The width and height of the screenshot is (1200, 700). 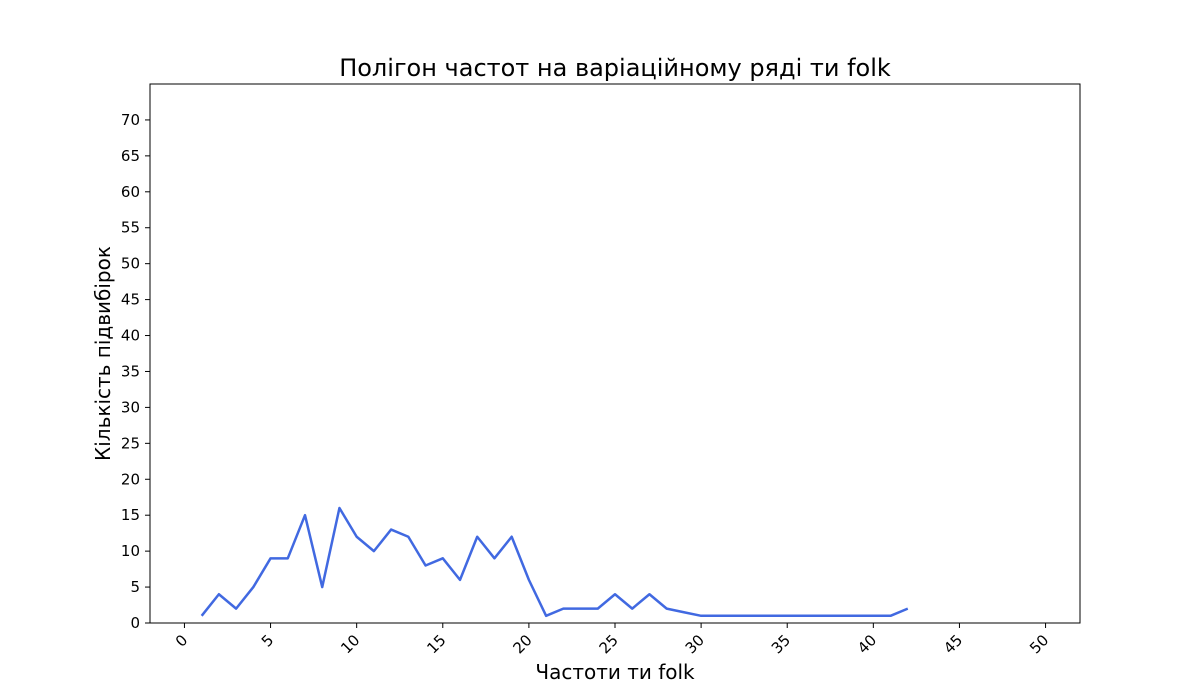 What do you see at coordinates (350, 644) in the screenshot?
I see `x-tick-label: 10` at bounding box center [350, 644].